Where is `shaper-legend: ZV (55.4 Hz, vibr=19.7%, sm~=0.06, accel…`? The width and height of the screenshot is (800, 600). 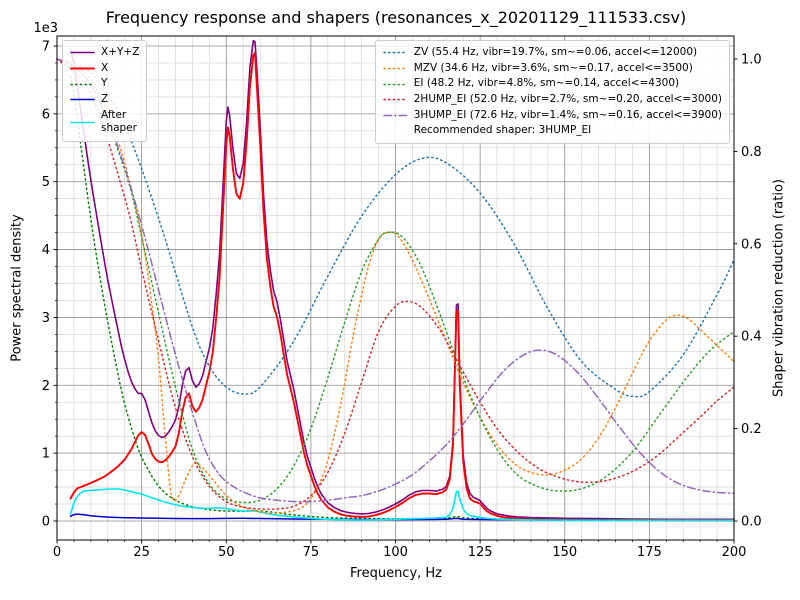
shaper-legend: ZV (55.4 Hz, vibr=19.7%, sm~=0.06, accel… is located at coordinates (552, 92).